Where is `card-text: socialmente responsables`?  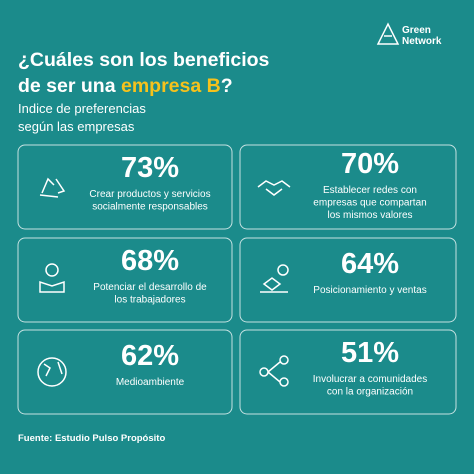
card-text: socialmente responsables is located at coordinates (150, 207).